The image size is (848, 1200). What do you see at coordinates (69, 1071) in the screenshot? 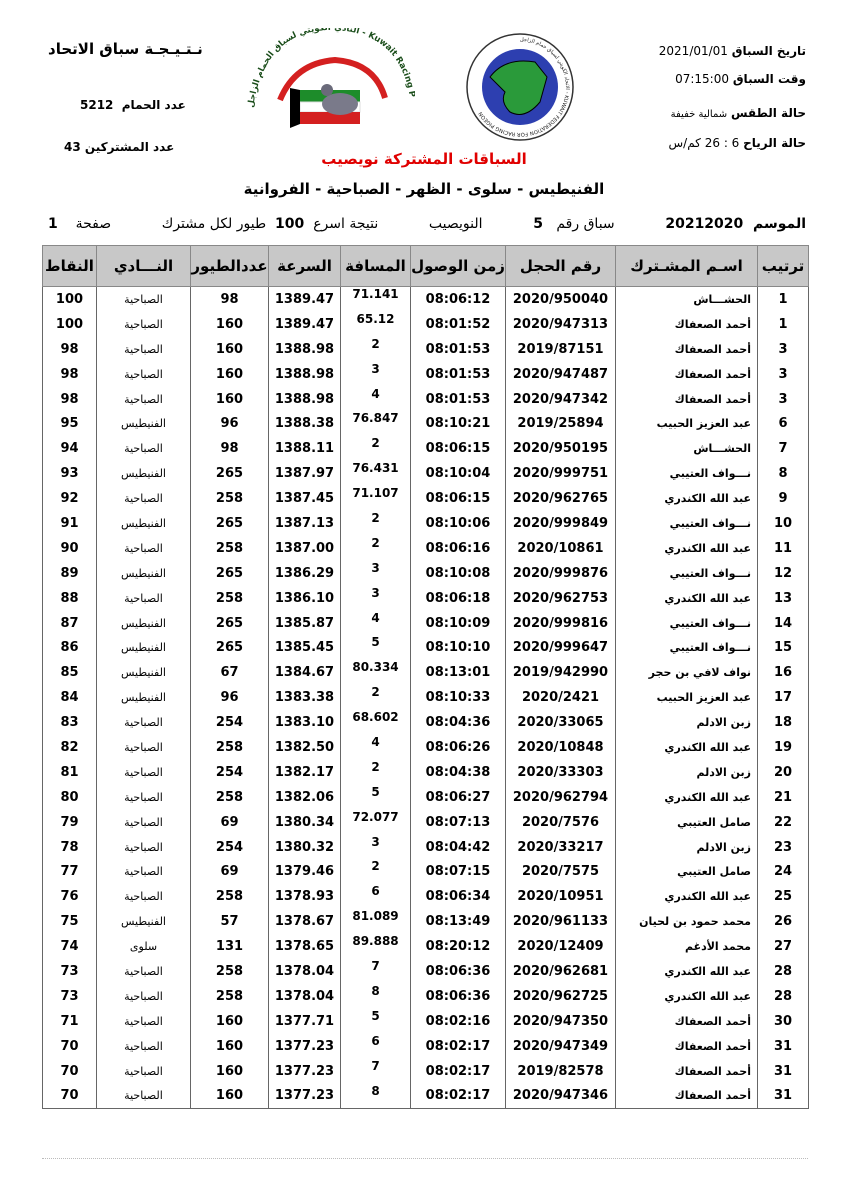
I see `cell-points: 70` at bounding box center [69, 1071].